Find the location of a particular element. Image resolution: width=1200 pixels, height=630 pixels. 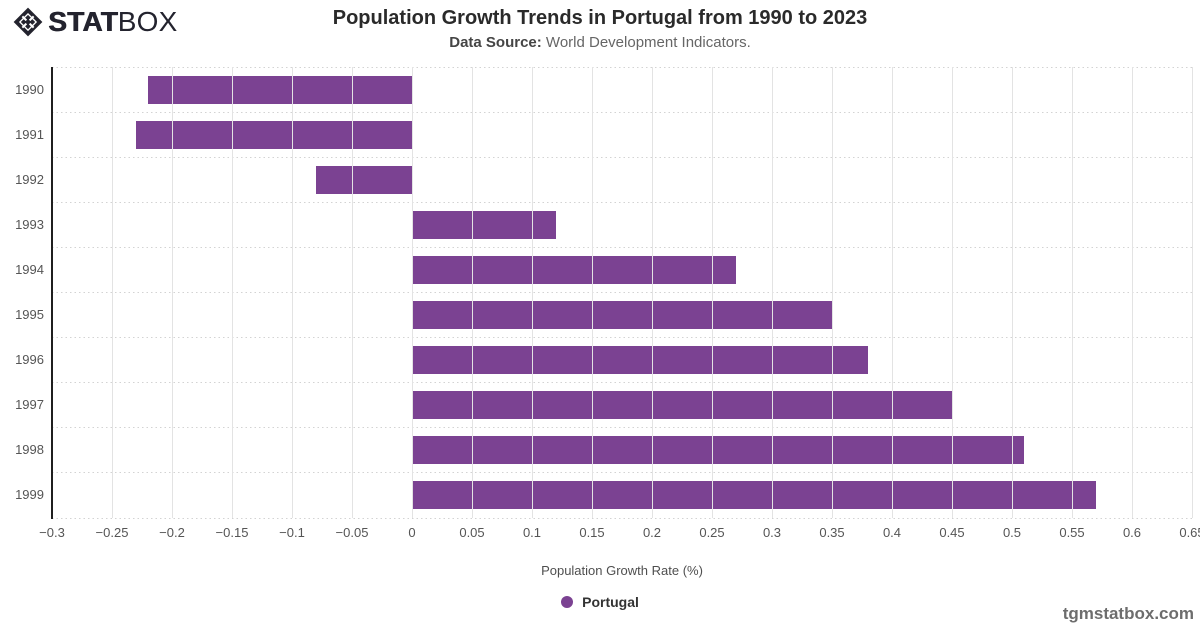

x-axis-tick-label: 0.25 is located at coordinates (712, 532).